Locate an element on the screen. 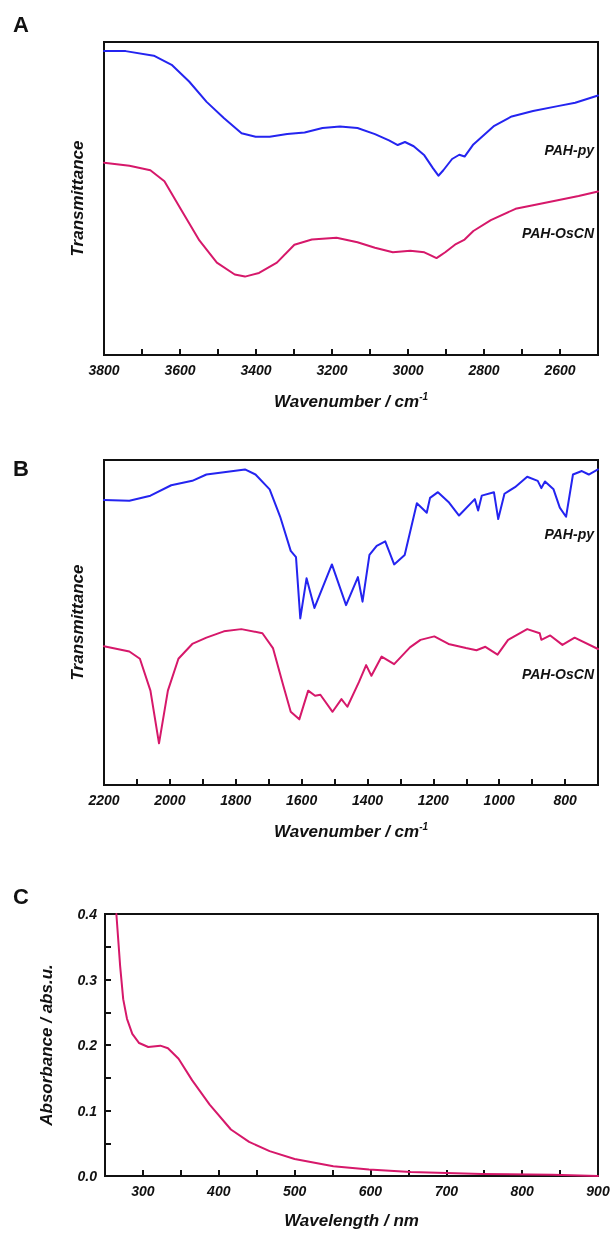 The width and height of the screenshot is (614, 1234). x-tick-label: 3600 is located at coordinates (180, 370).